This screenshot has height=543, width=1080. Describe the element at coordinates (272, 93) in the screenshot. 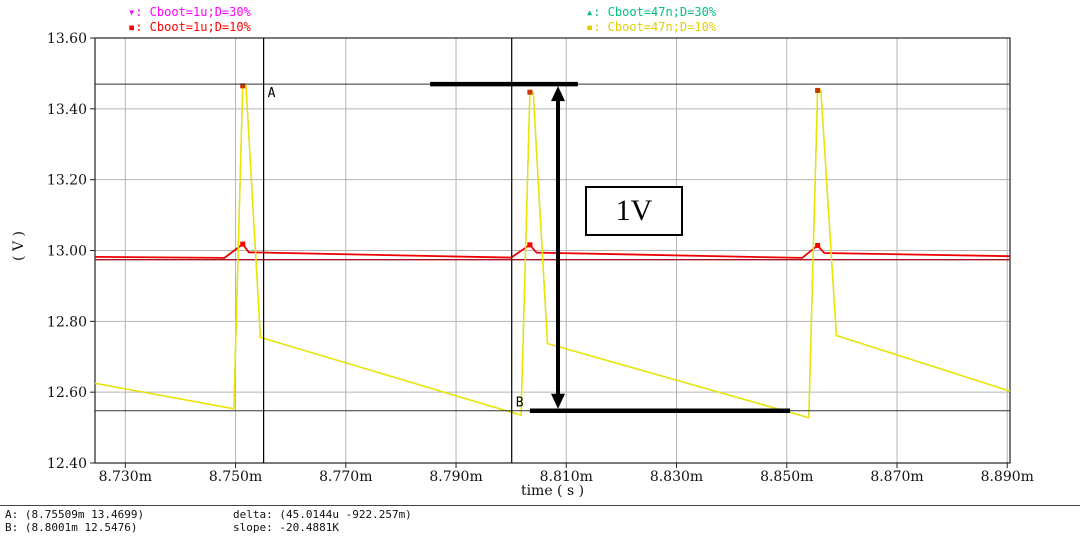

I see `cursor-a-label: A` at that location.